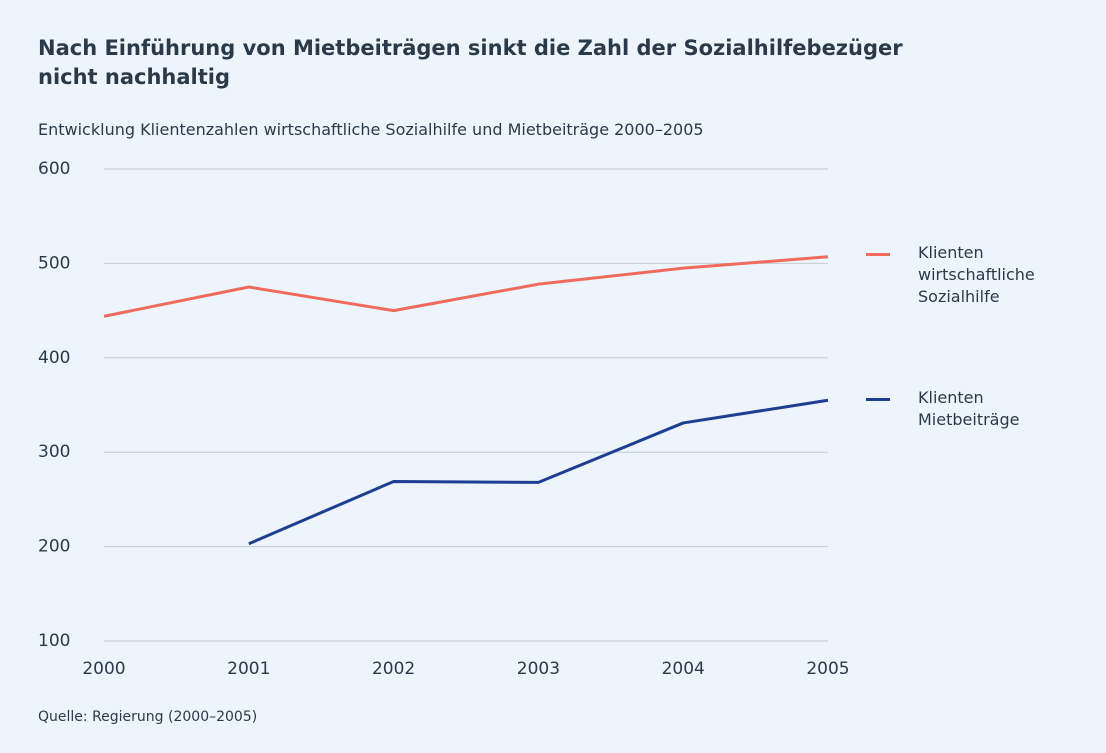 The height and width of the screenshot is (753, 1106). What do you see at coordinates (54, 358) in the screenshot?
I see `y-tick-label: 400` at bounding box center [54, 358].